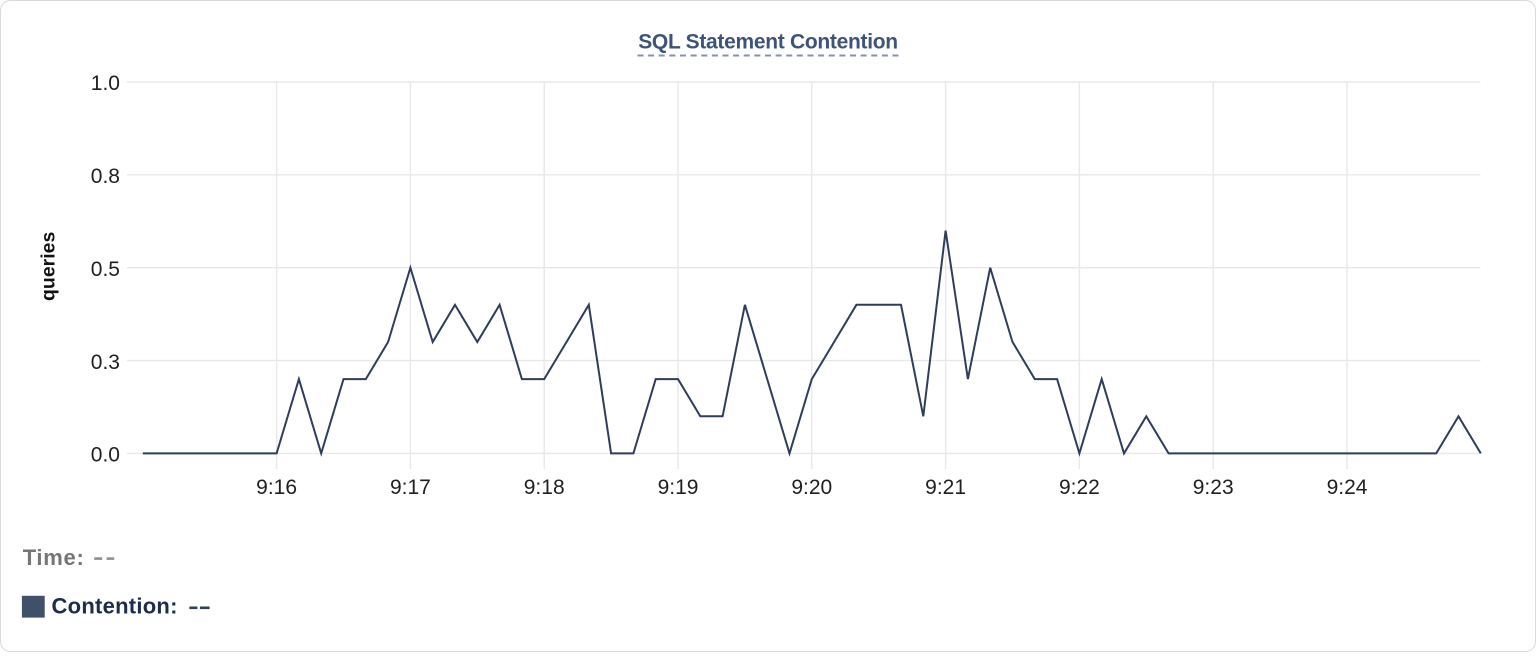 The height and width of the screenshot is (657, 1536). Describe the element at coordinates (1213, 487) in the screenshot. I see `svg-text: 9:23` at that location.